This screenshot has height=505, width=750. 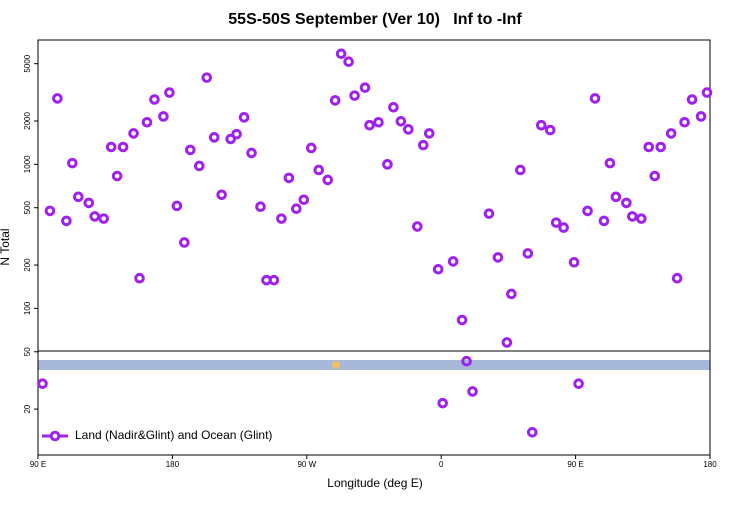 I want to click on legend-marker, so click(x=55, y=436).